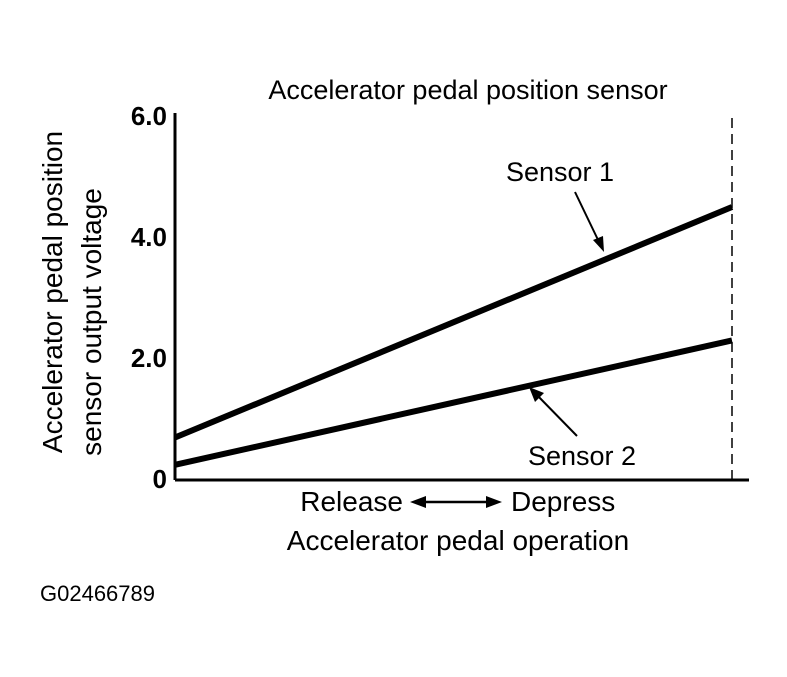 The height and width of the screenshot is (677, 787). Describe the element at coordinates (536, 394) in the screenshot. I see `series-2-pointer-arrowhead` at that location.